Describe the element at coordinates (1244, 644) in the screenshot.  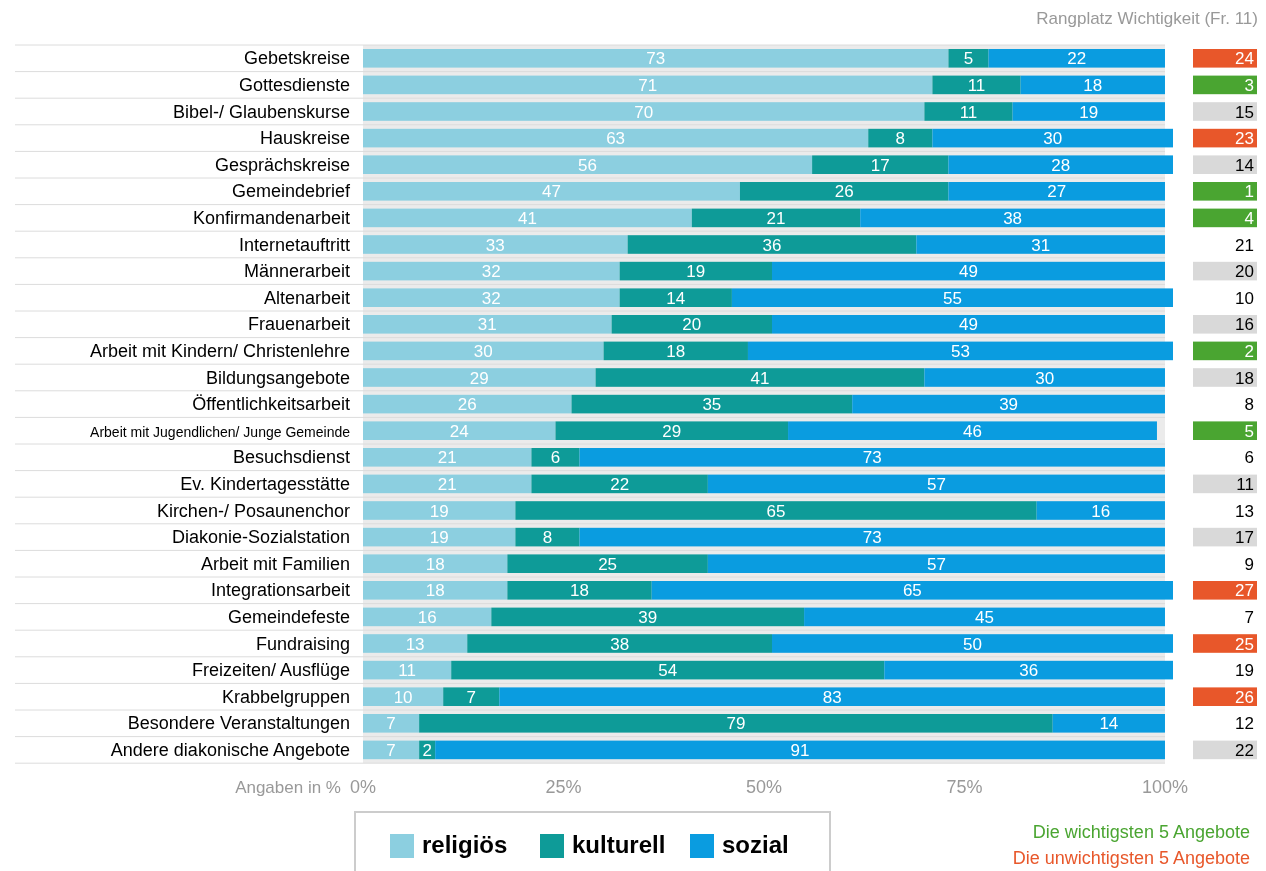
I see `data-label: 25` at that location.